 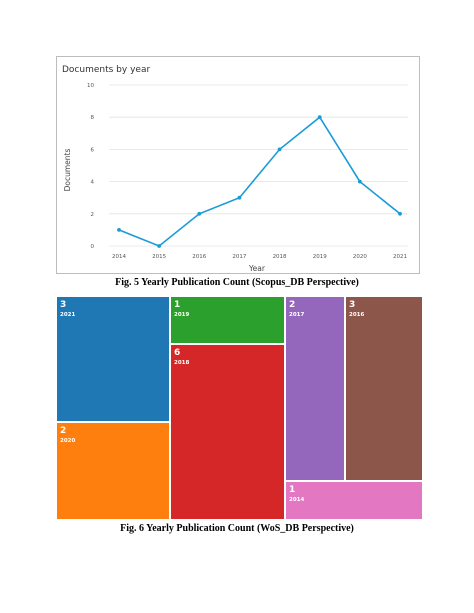 What do you see at coordinates (90, 86) in the screenshot?
I see `y-tick-label: 10` at bounding box center [90, 86].